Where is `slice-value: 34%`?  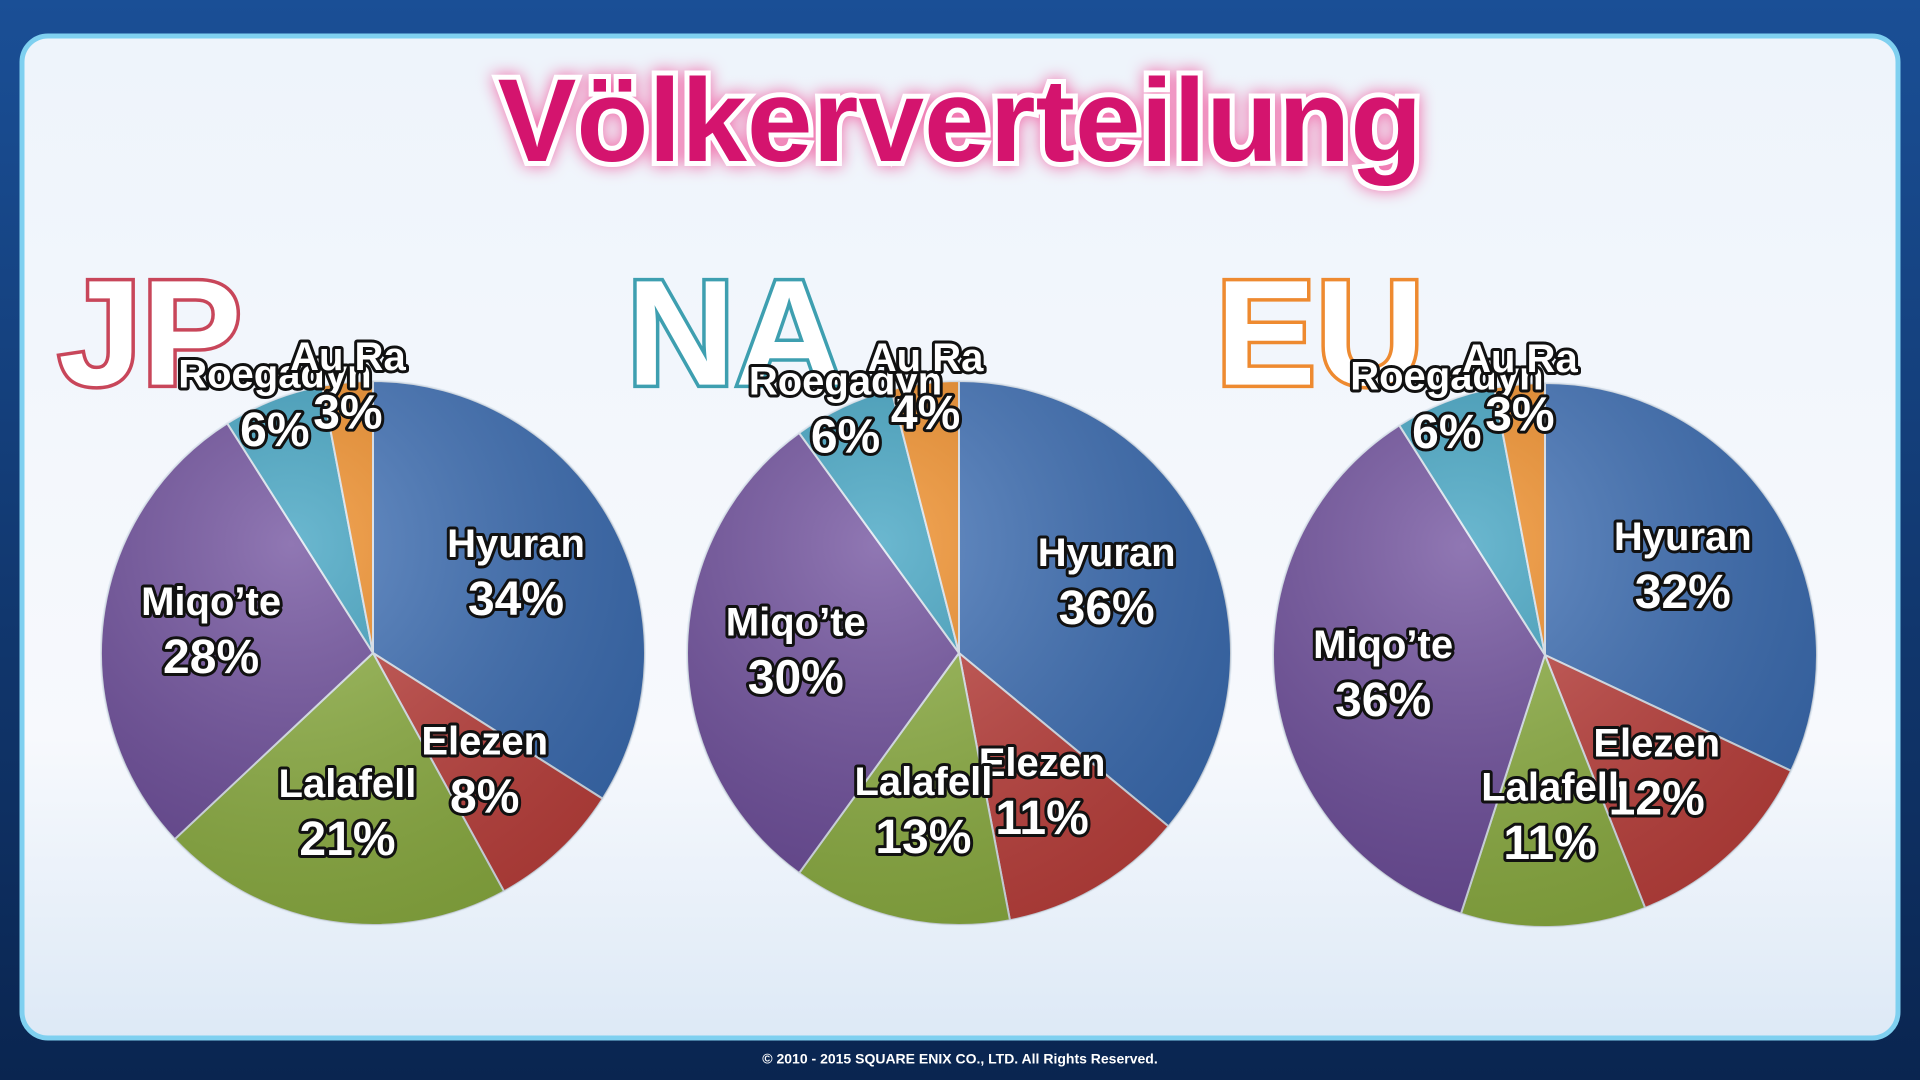
slice-value: 34% is located at coordinates (516, 599).